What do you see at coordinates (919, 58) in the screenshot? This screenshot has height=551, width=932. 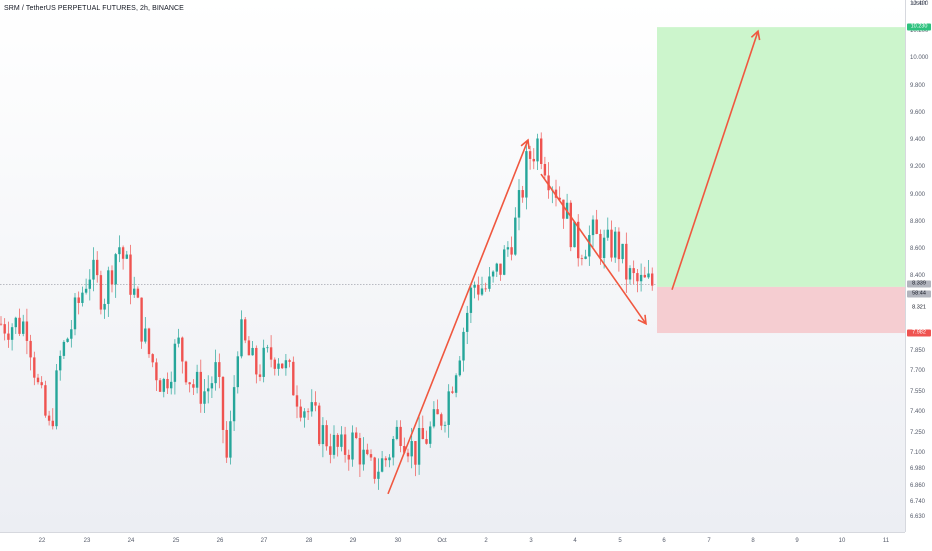 I see `price-tick: 10.000` at bounding box center [919, 58].